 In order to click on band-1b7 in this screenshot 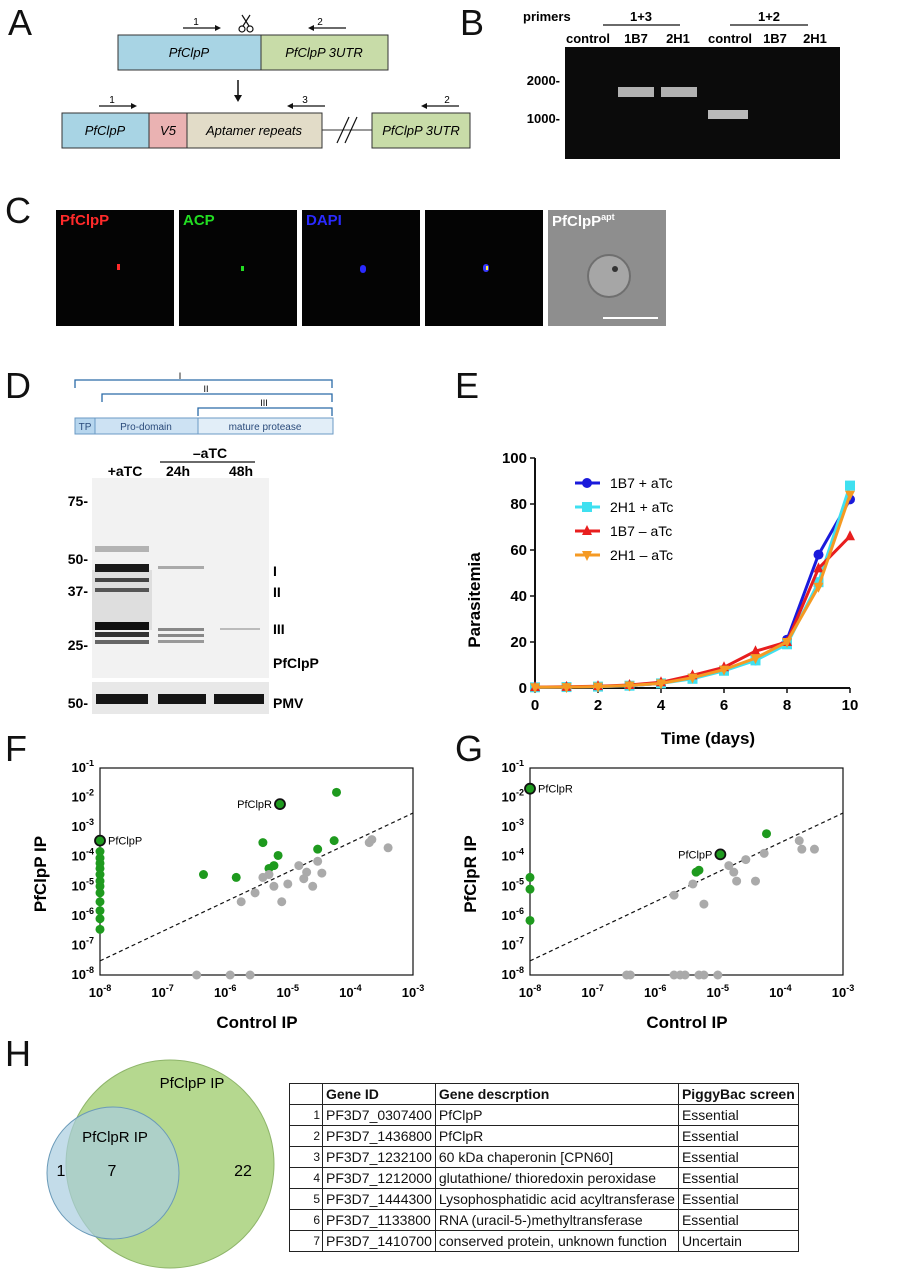, I will do `click(636, 92)`.